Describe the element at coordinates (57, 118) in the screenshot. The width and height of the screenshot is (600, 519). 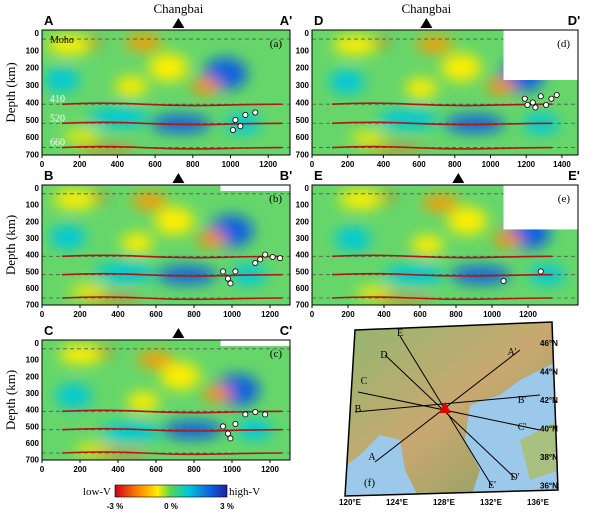
I see `layer-label: 520` at that location.